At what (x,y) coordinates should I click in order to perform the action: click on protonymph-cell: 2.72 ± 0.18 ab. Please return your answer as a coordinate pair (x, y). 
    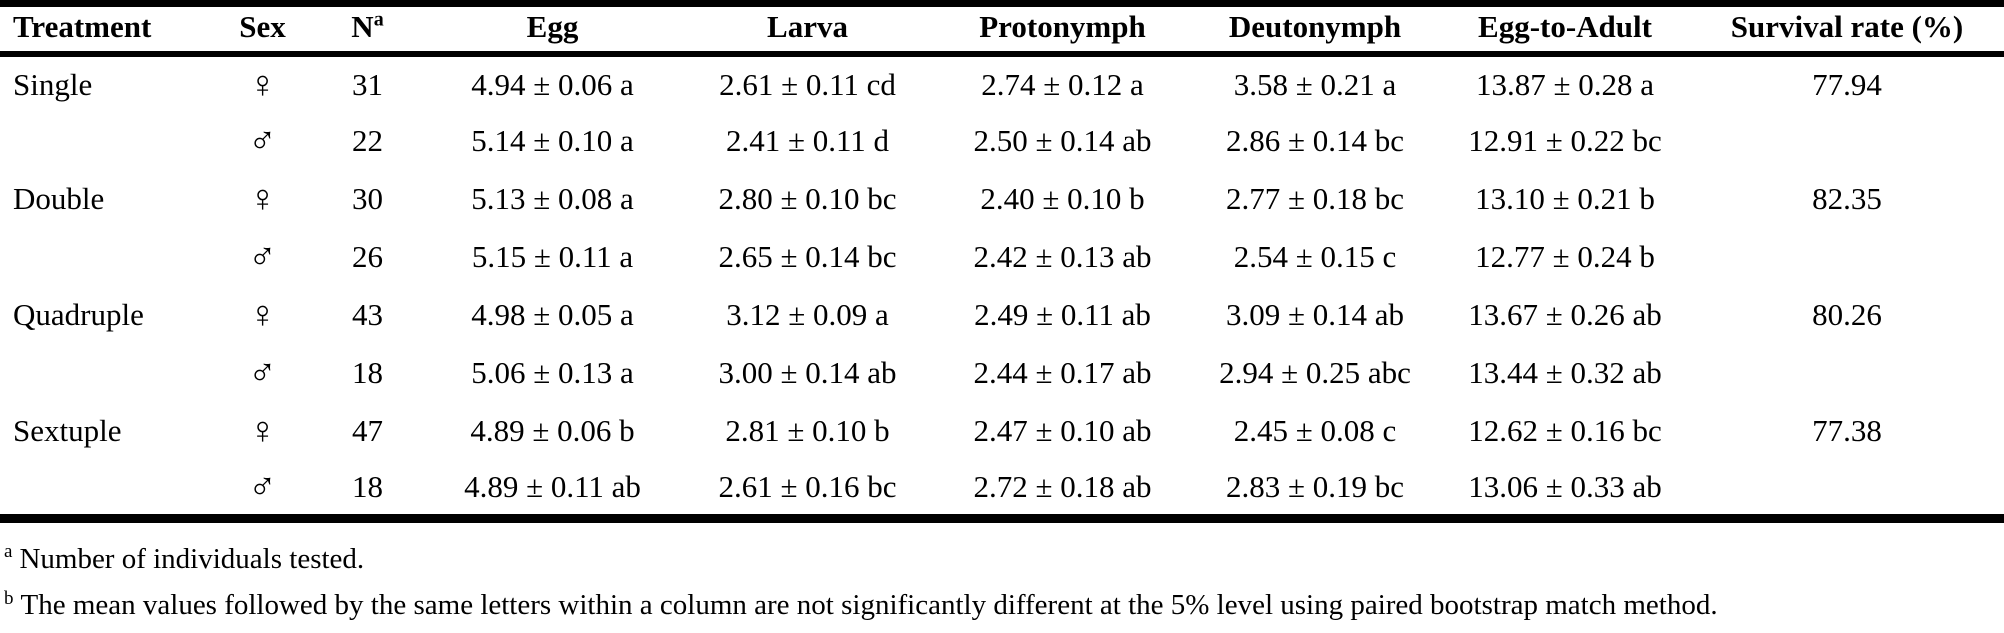
    Looking at the image, I should click on (1062, 486).